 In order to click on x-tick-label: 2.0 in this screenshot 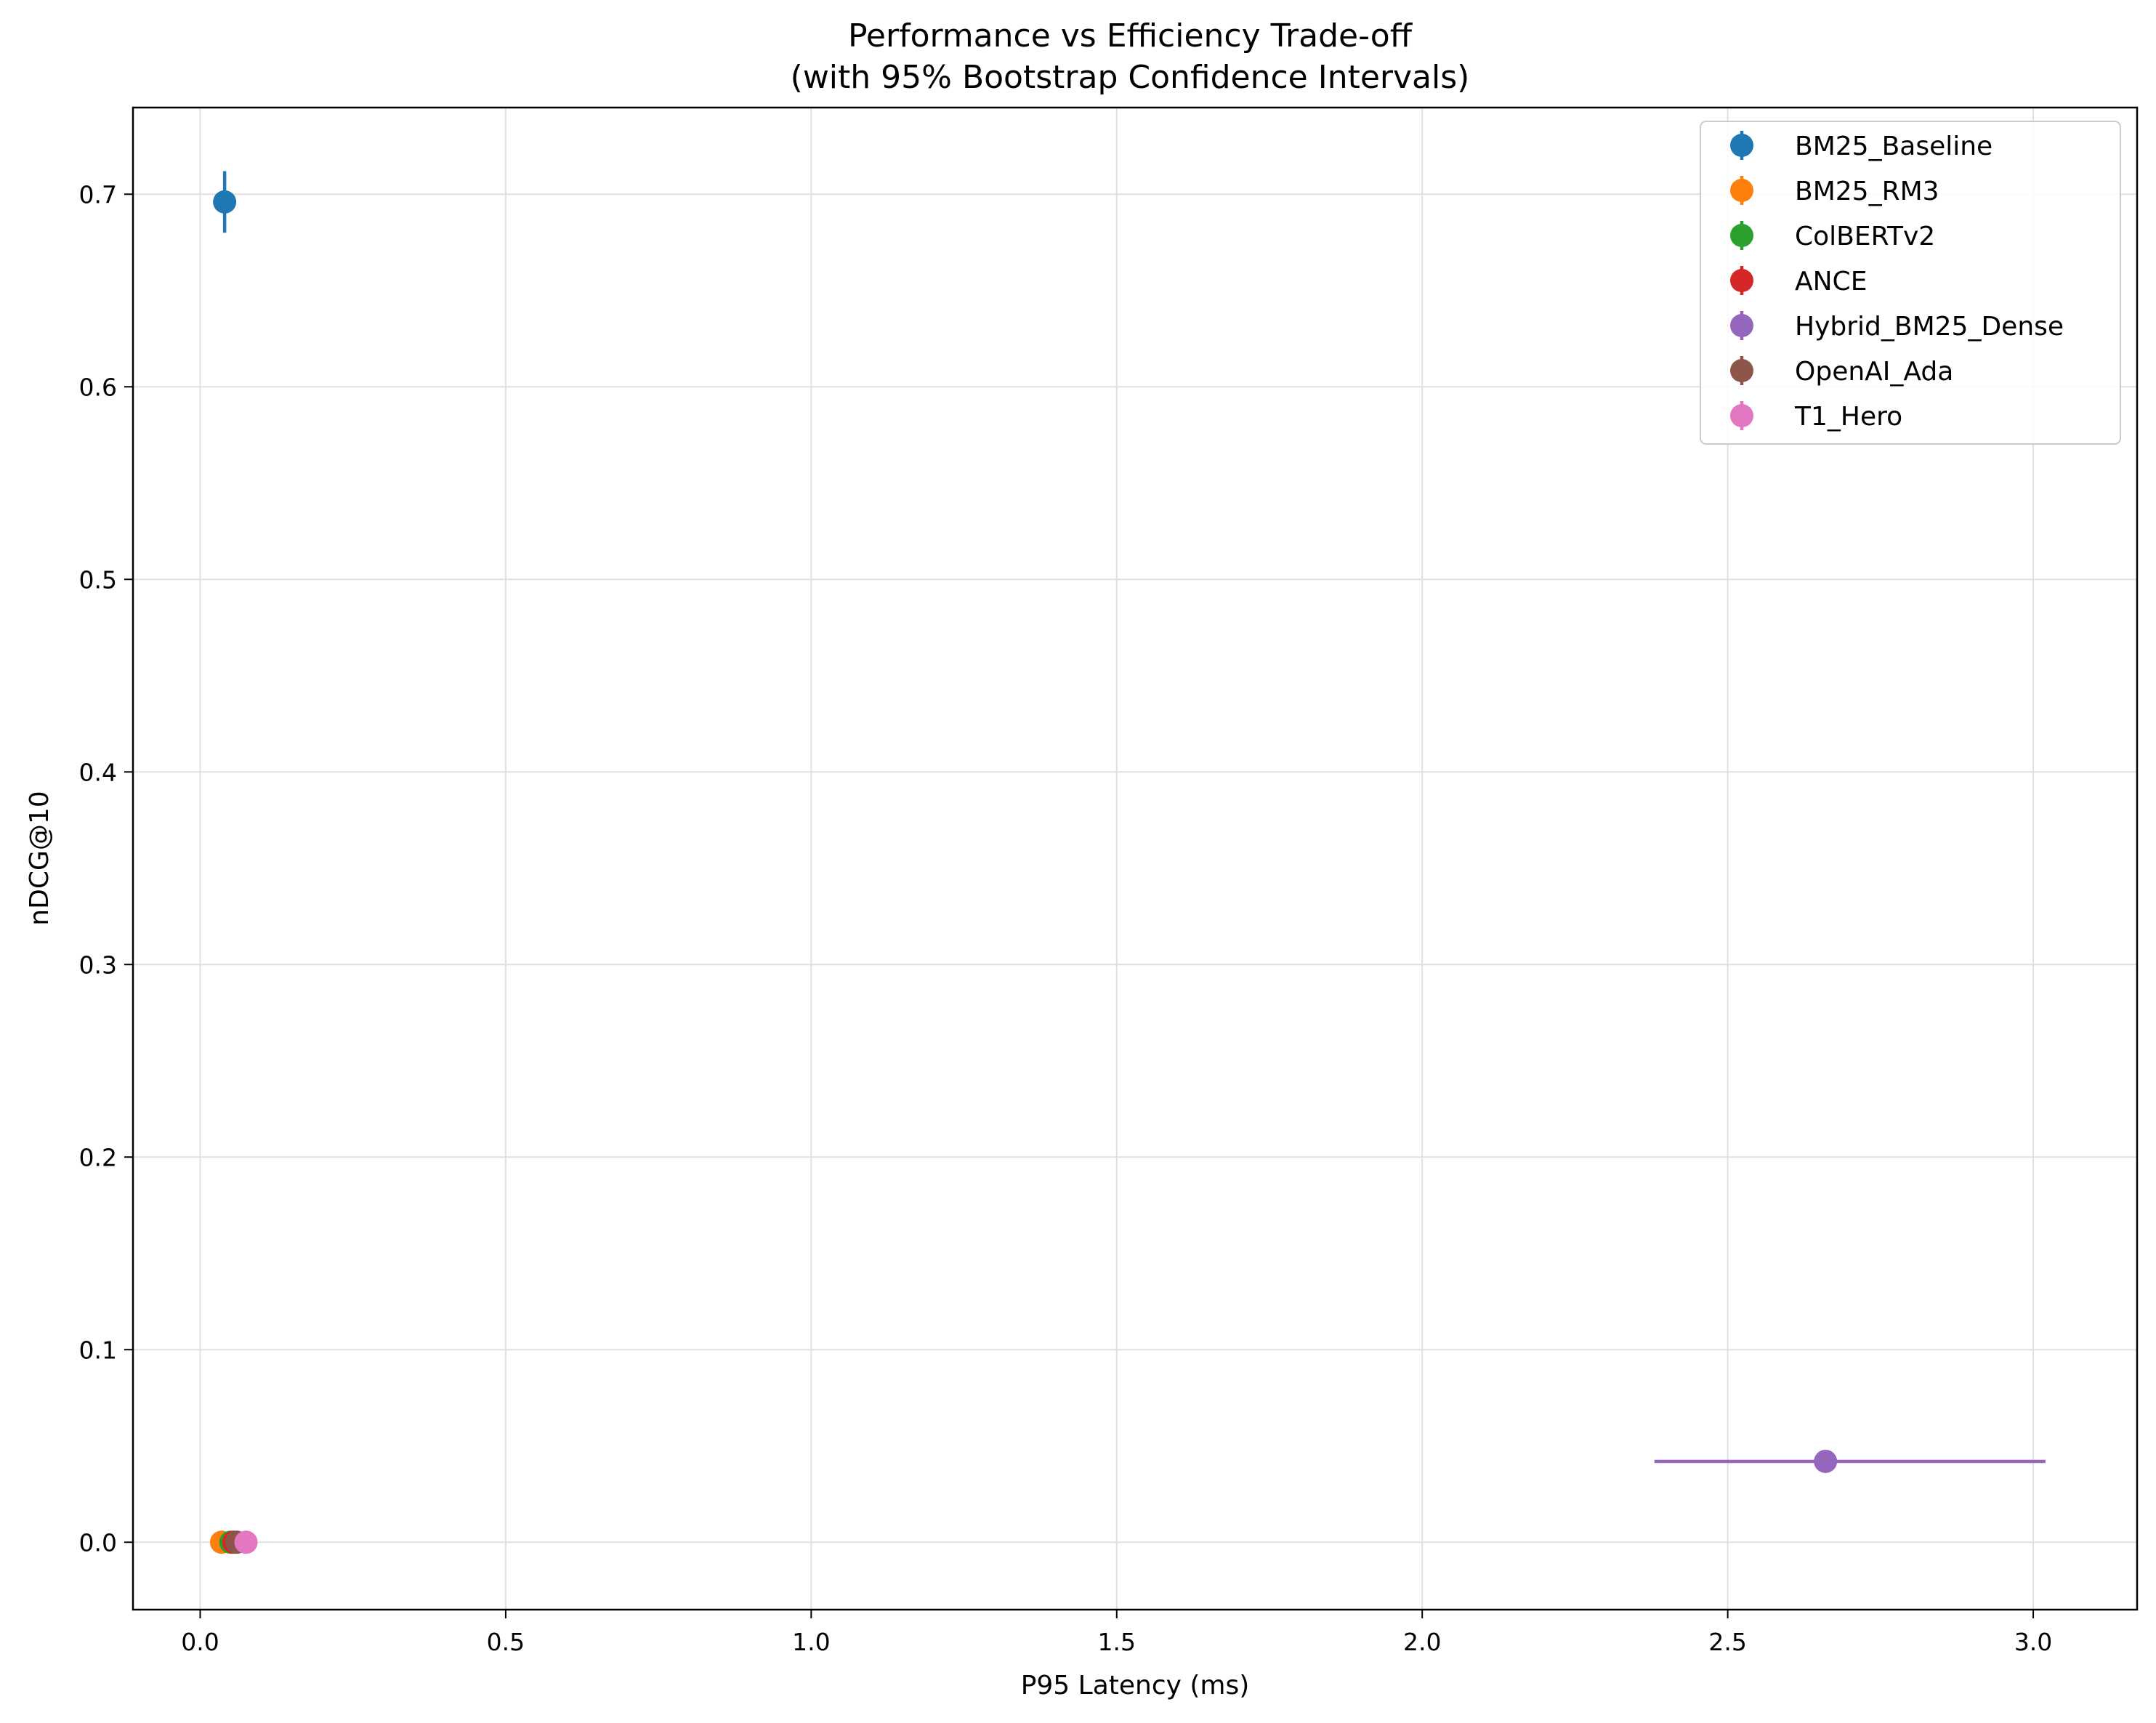, I will do `click(1422, 1642)`.